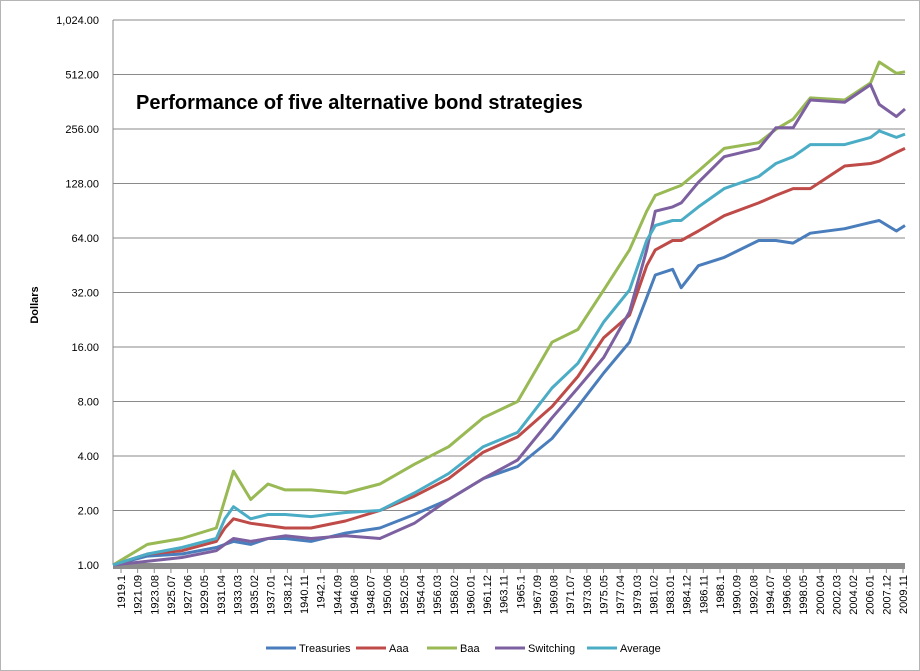  Describe the element at coordinates (77, 21) in the screenshot. I see `y-tick-label: 1,024.00` at that location.